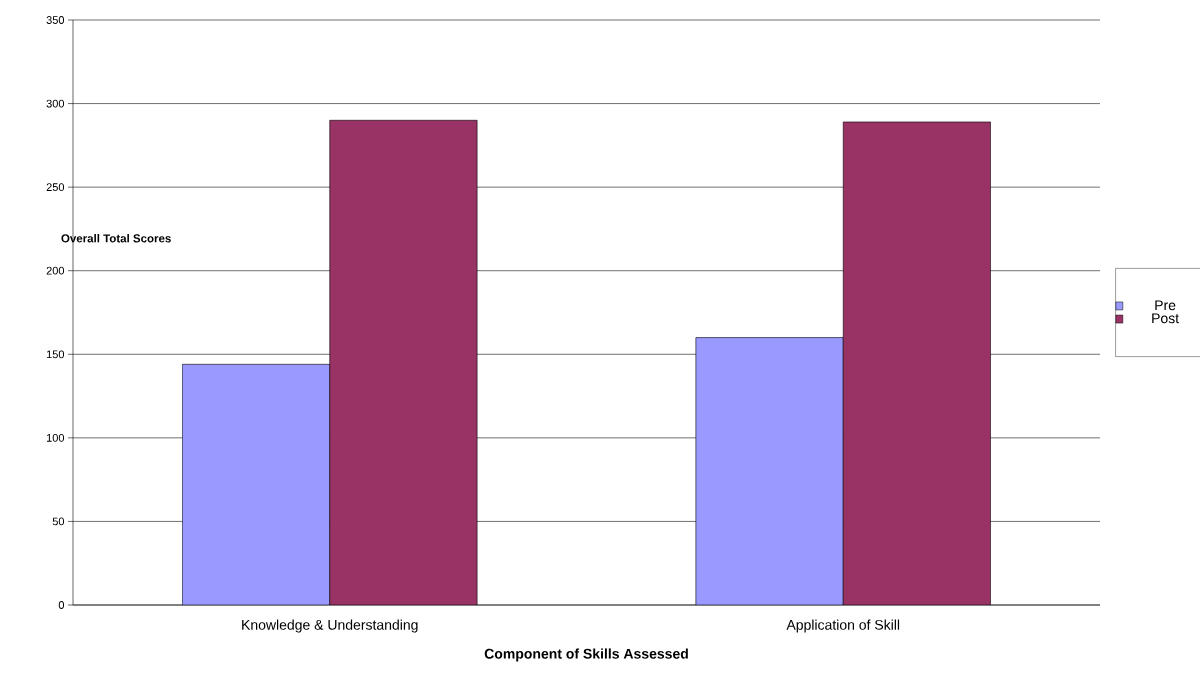 The width and height of the screenshot is (1200, 684). What do you see at coordinates (55, 354) in the screenshot?
I see `y-tick-label: 150` at bounding box center [55, 354].